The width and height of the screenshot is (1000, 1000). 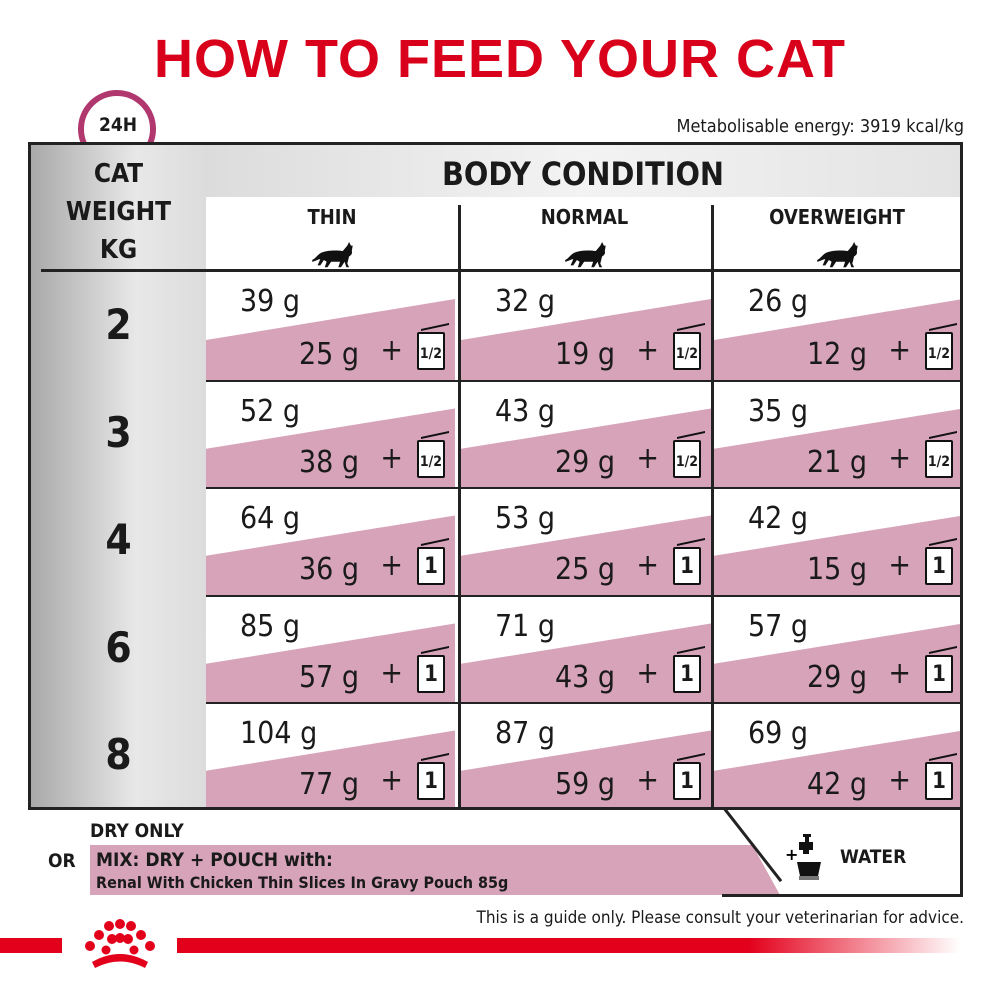 What do you see at coordinates (500, 270) in the screenshot?
I see `header-divider` at bounding box center [500, 270].